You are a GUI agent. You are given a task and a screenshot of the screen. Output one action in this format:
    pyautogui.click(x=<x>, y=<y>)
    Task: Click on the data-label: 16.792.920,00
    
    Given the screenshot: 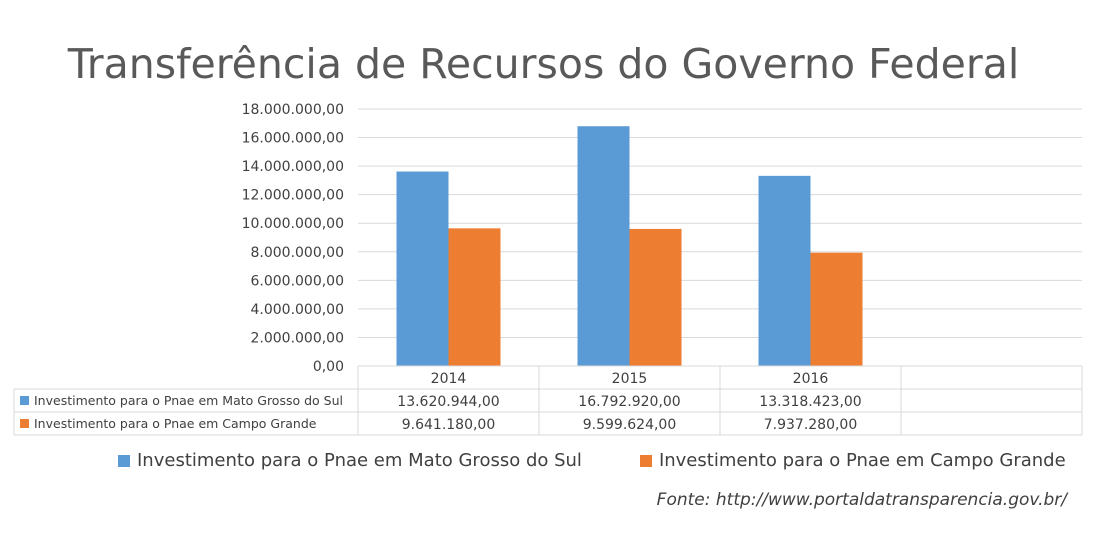 What is the action you would take?
    pyautogui.click(x=629, y=402)
    